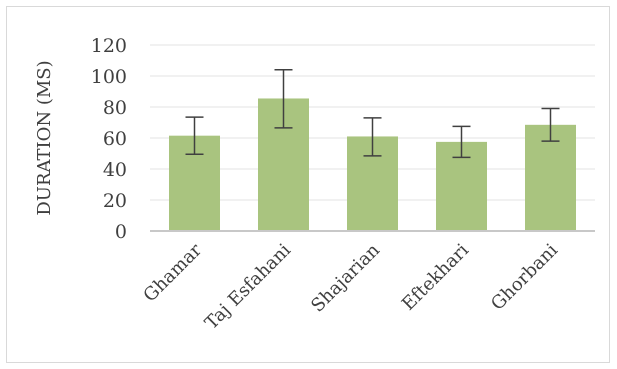  I want to click on x-tick-label: Ghorbani, so click(524, 277).